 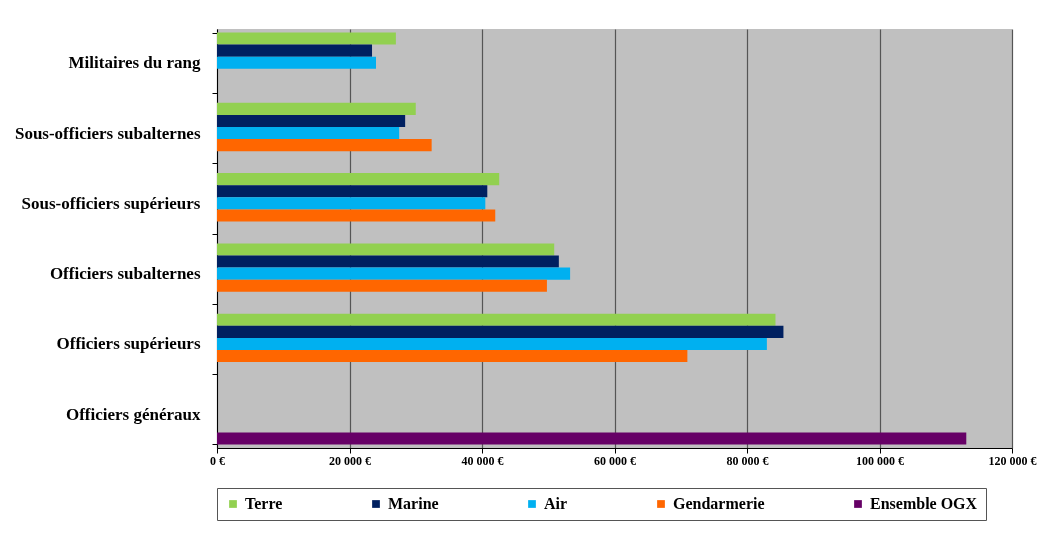 I want to click on y-tick-label: Sous-officiers subalternes, so click(x=107, y=133).